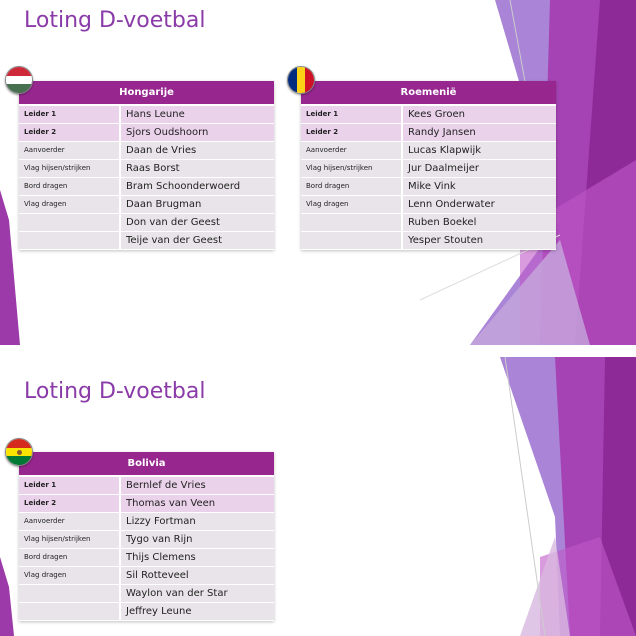 This screenshot has height=636, width=636. What do you see at coordinates (197, 557) in the screenshot?
I see `player-name-cell: Thijs Clemens` at bounding box center [197, 557].